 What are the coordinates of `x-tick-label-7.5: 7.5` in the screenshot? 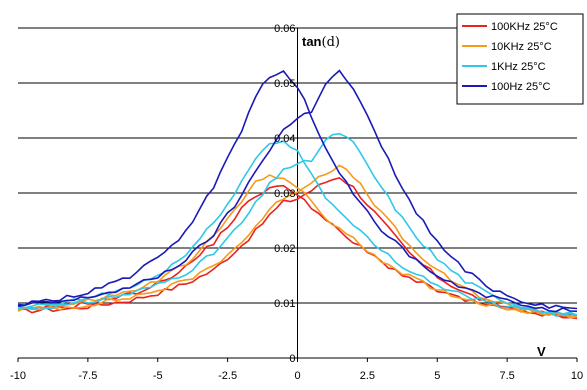 It's located at (506, 376).